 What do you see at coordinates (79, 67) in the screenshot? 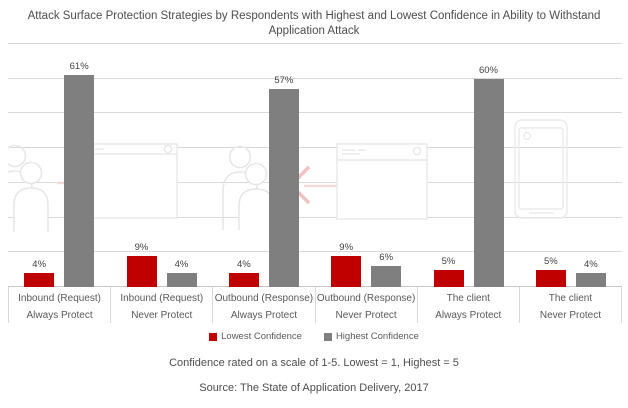
I see `data-label: 61%` at bounding box center [79, 67].